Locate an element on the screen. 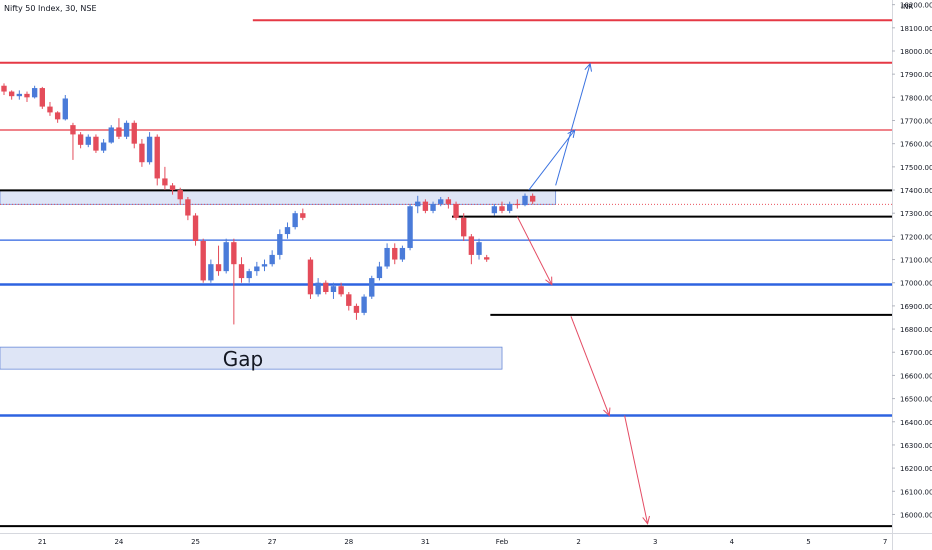  price-tick-label: 18000.00 is located at coordinates (916, 52).